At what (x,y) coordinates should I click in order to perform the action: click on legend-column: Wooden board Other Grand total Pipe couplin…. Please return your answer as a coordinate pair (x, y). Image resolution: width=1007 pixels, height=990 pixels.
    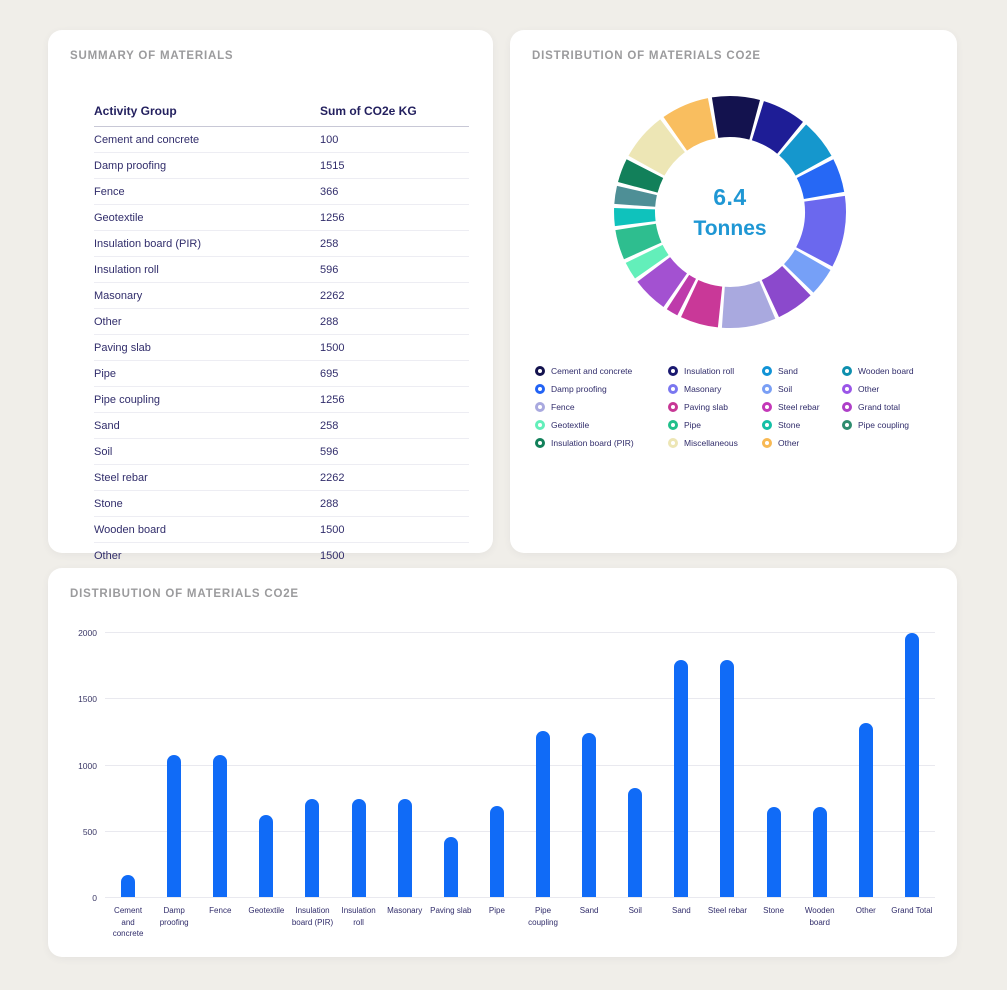
    Looking at the image, I should click on (878, 398).